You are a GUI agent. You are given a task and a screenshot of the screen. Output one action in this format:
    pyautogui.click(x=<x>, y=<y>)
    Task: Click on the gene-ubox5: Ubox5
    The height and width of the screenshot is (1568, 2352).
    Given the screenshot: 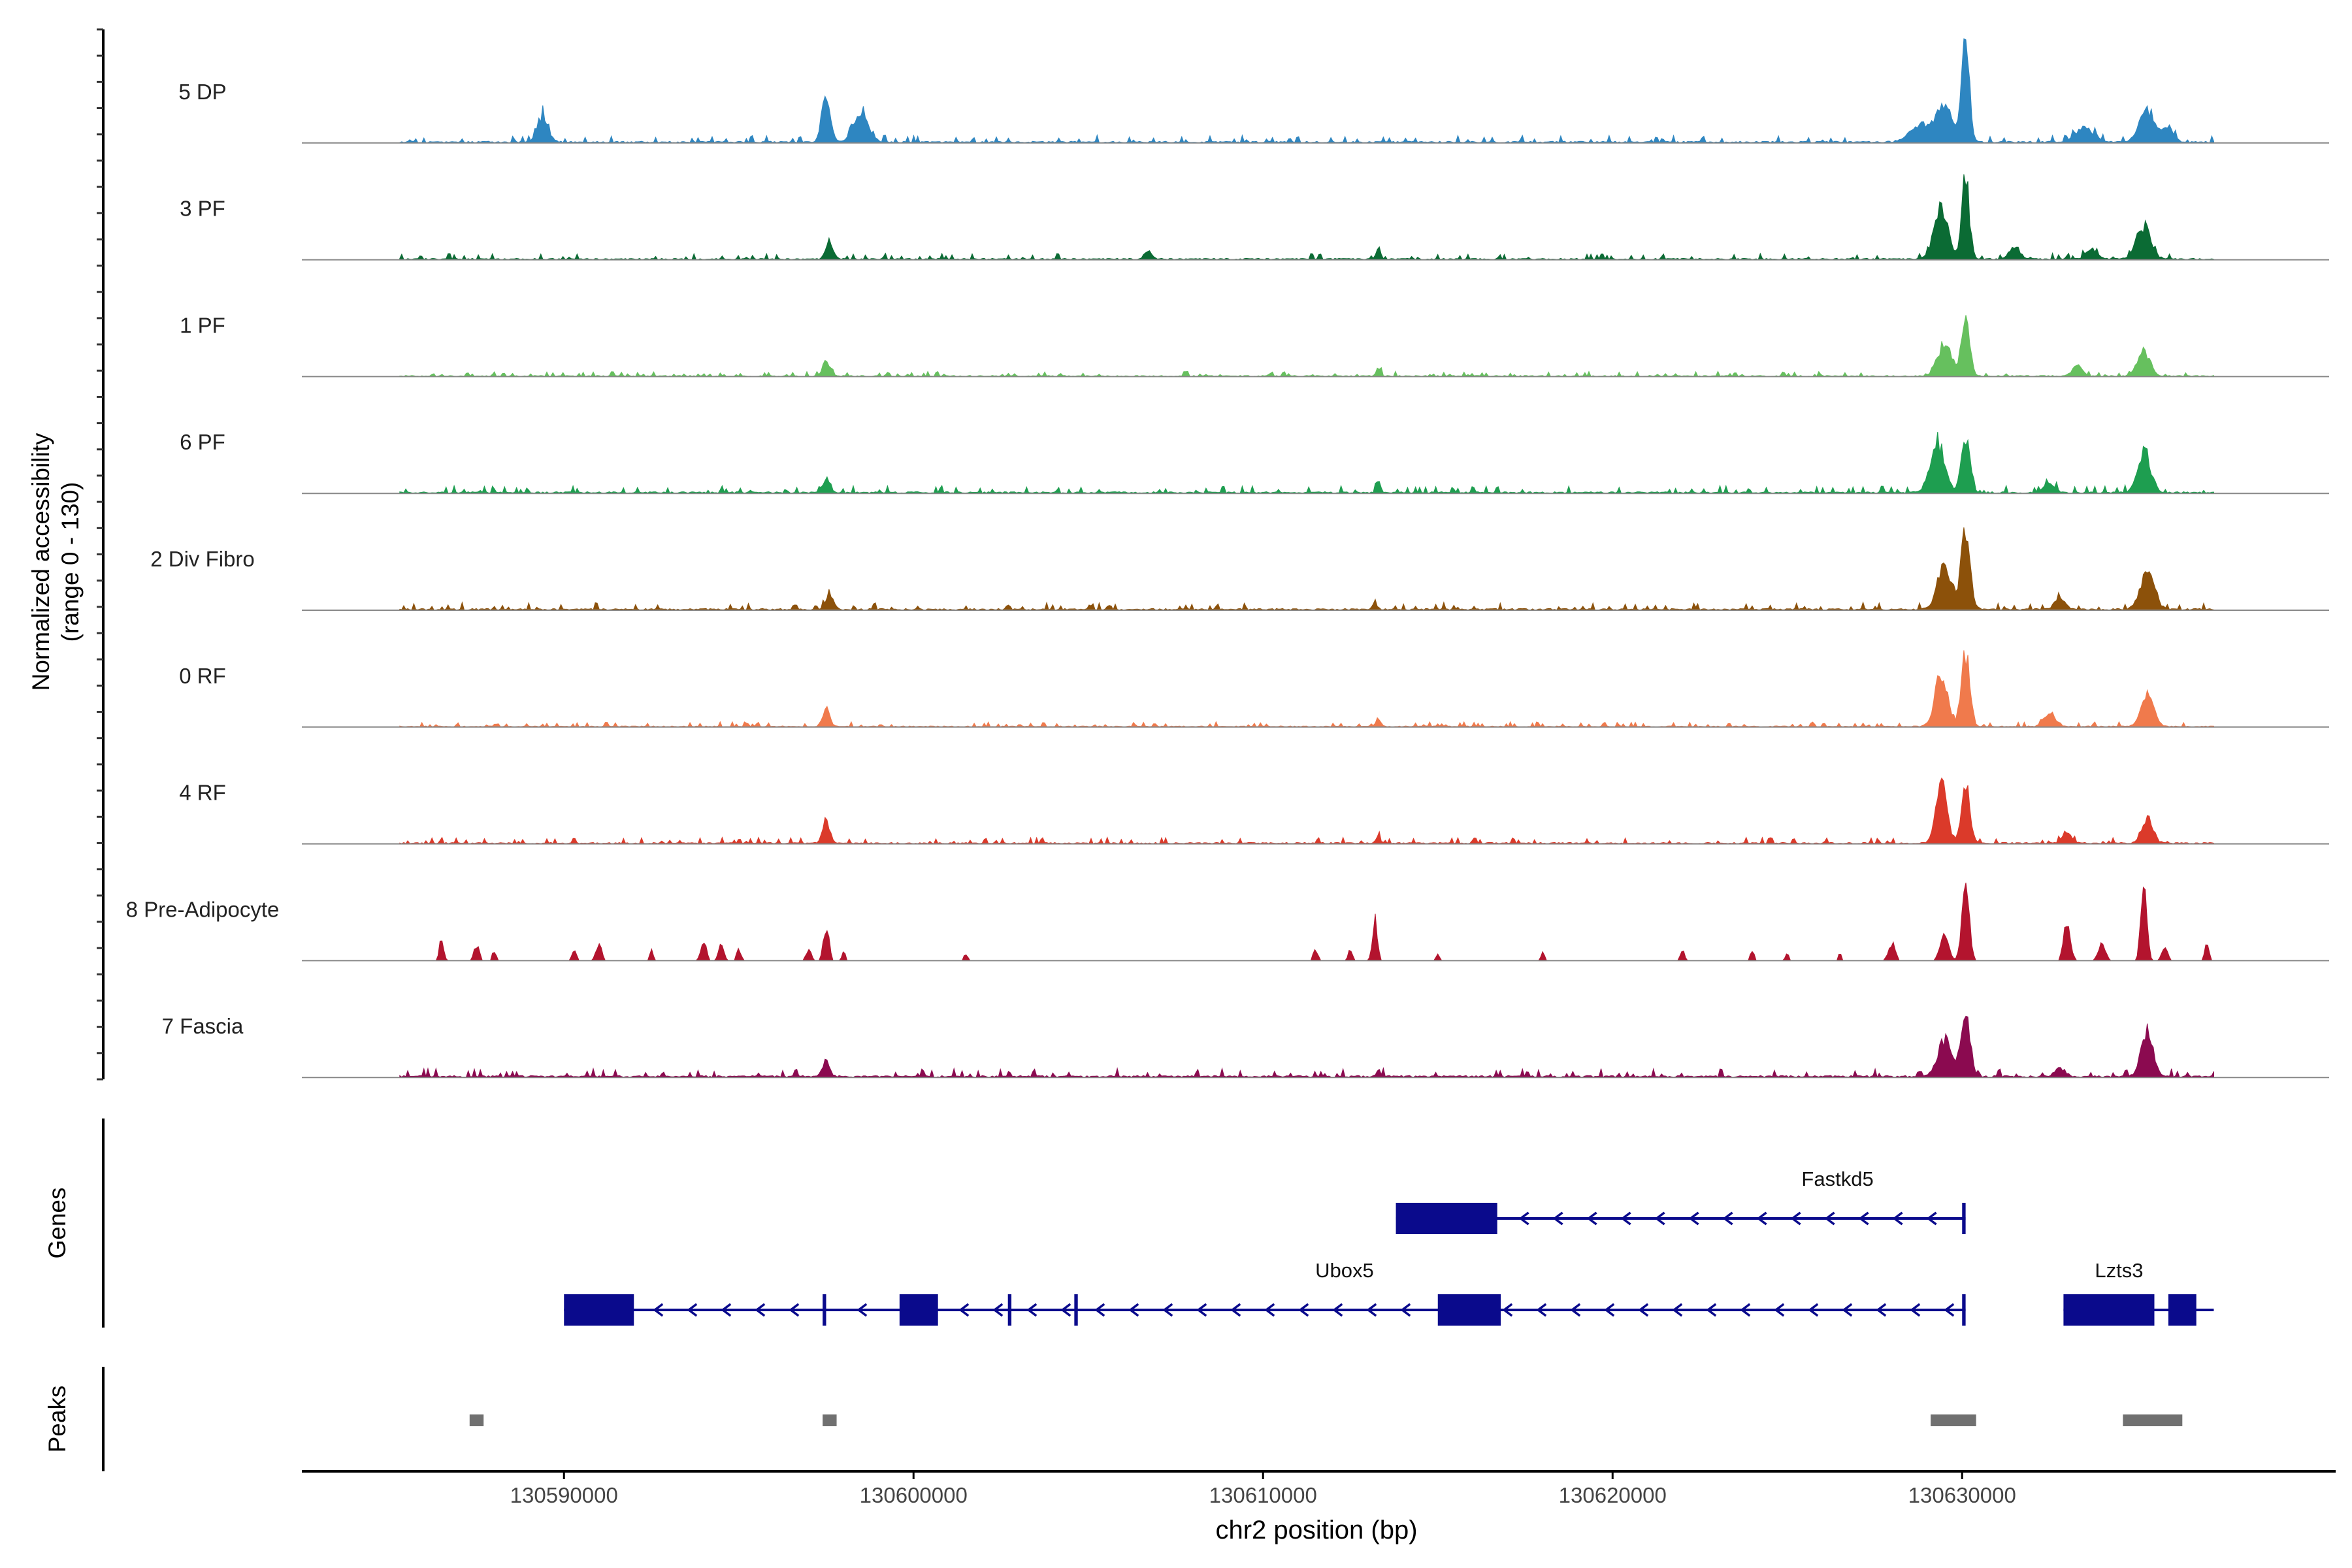 What is the action you would take?
    pyautogui.click(x=1265, y=1292)
    